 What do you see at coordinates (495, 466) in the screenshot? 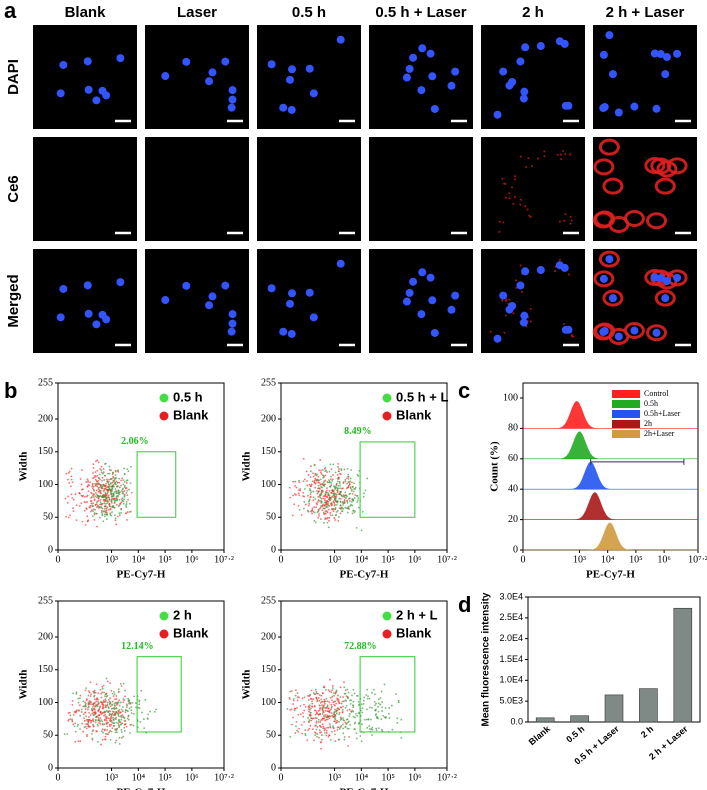
I see `y-axis-label: Count (%)` at bounding box center [495, 466].